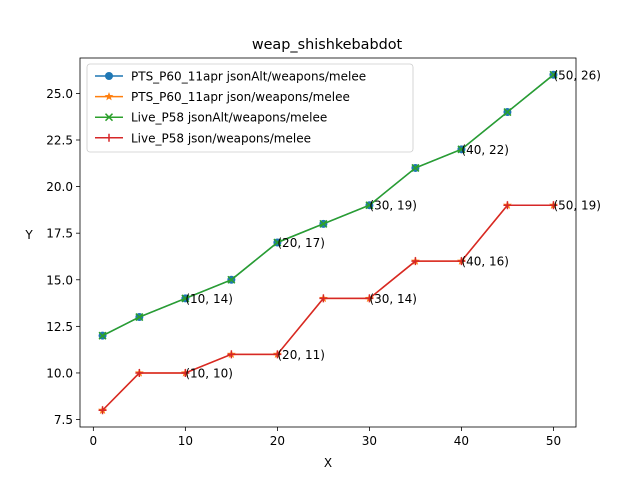  I want to click on x-tick-label: 20, so click(277, 441).